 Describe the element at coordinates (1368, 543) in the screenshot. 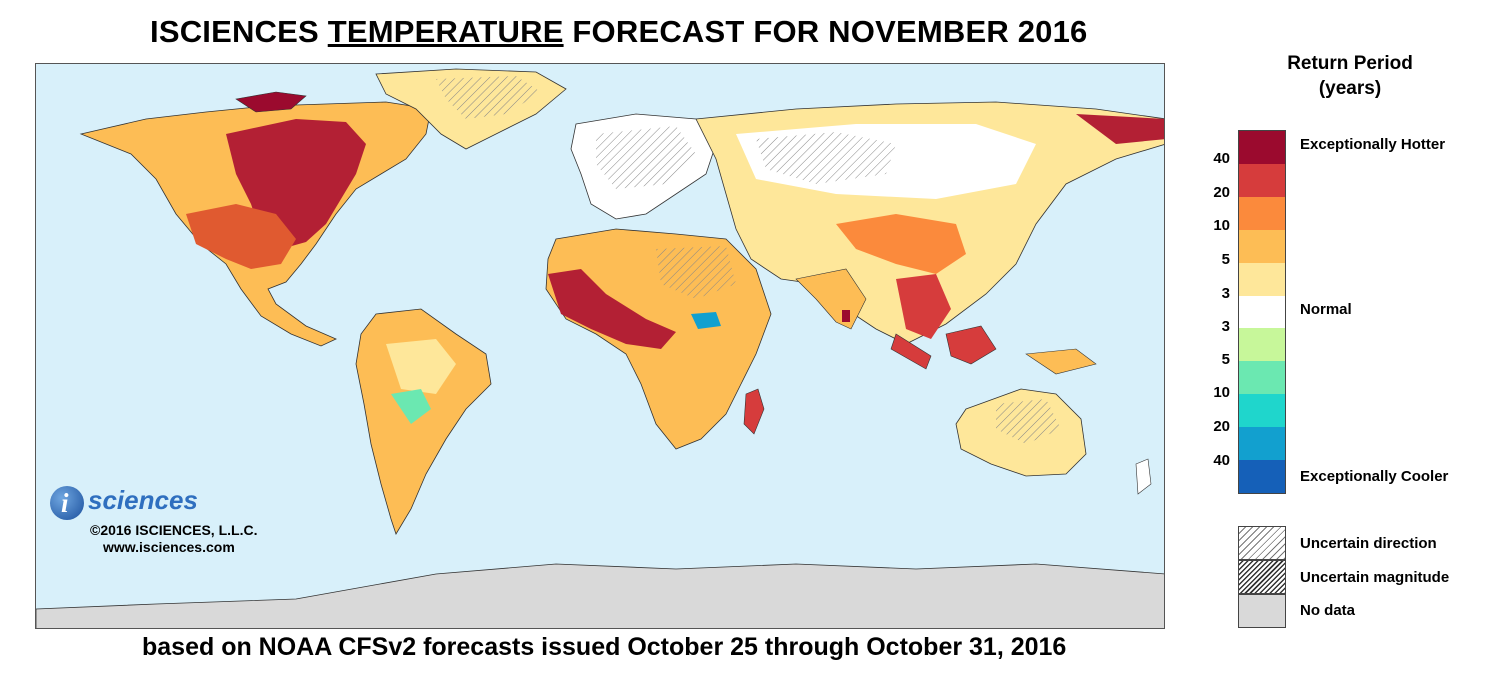

I see `uncertain-direction-label: Uncertain direction` at that location.